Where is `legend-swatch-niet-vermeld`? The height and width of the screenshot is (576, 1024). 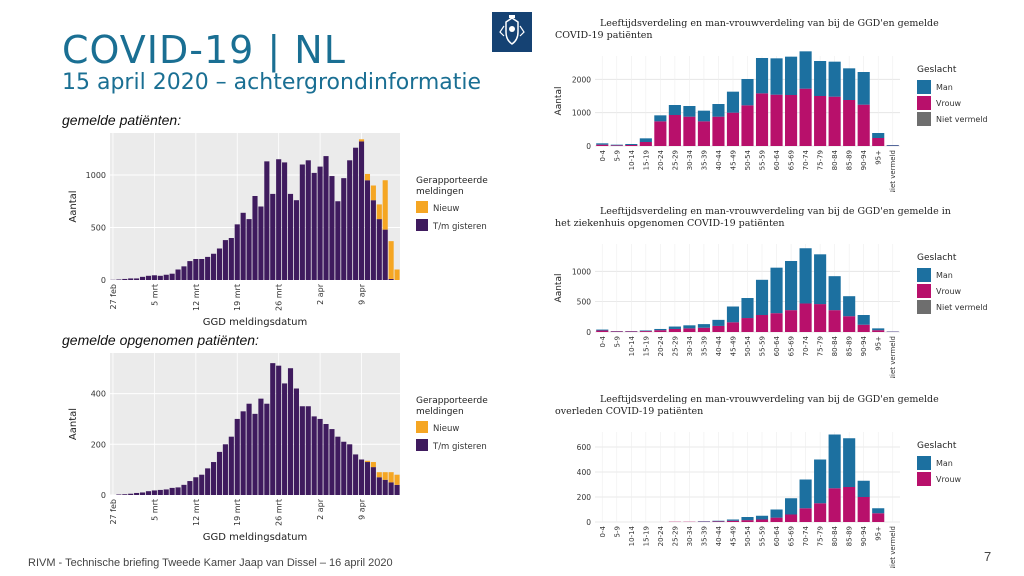
legend-swatch-niet-vermeld is located at coordinates (924, 307).